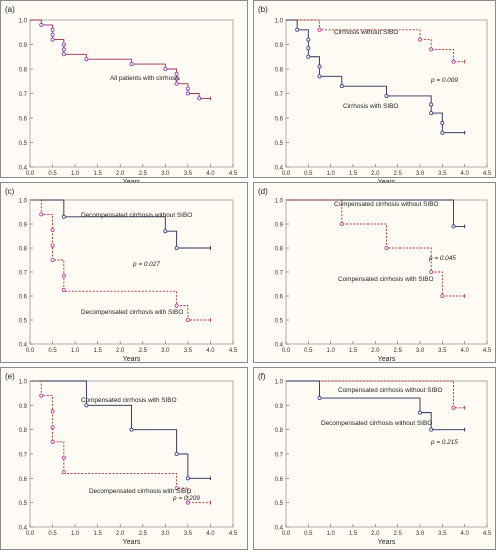 This screenshot has width=496, height=550. I want to click on annotation: Compensated cirrhosis without SIBO, so click(390, 390).